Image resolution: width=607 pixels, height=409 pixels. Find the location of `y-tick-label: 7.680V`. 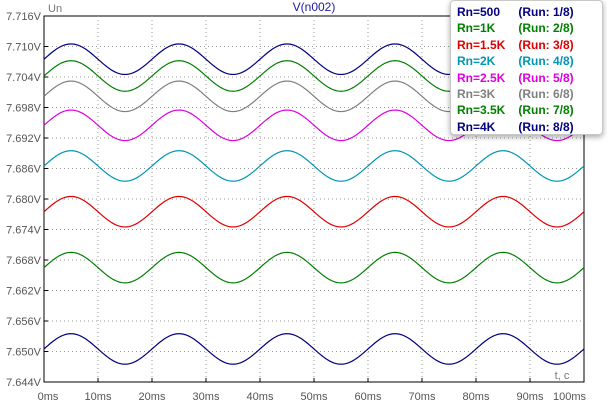

y-tick-label: 7.680V is located at coordinates (24, 200).